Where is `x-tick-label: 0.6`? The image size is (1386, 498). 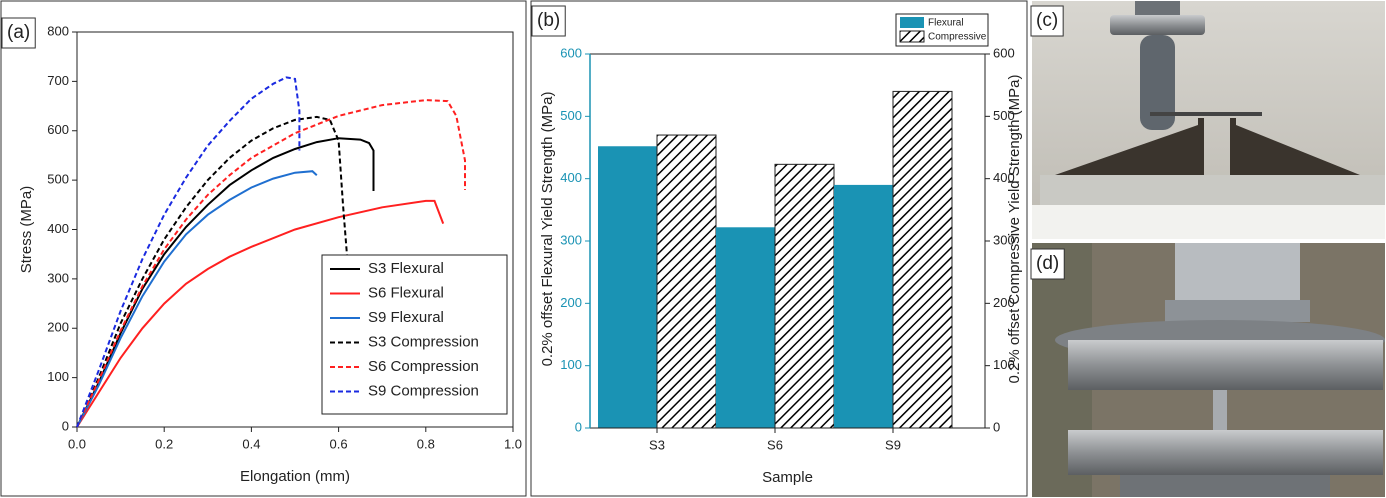
x-tick-label: 0.6 is located at coordinates (339, 443).